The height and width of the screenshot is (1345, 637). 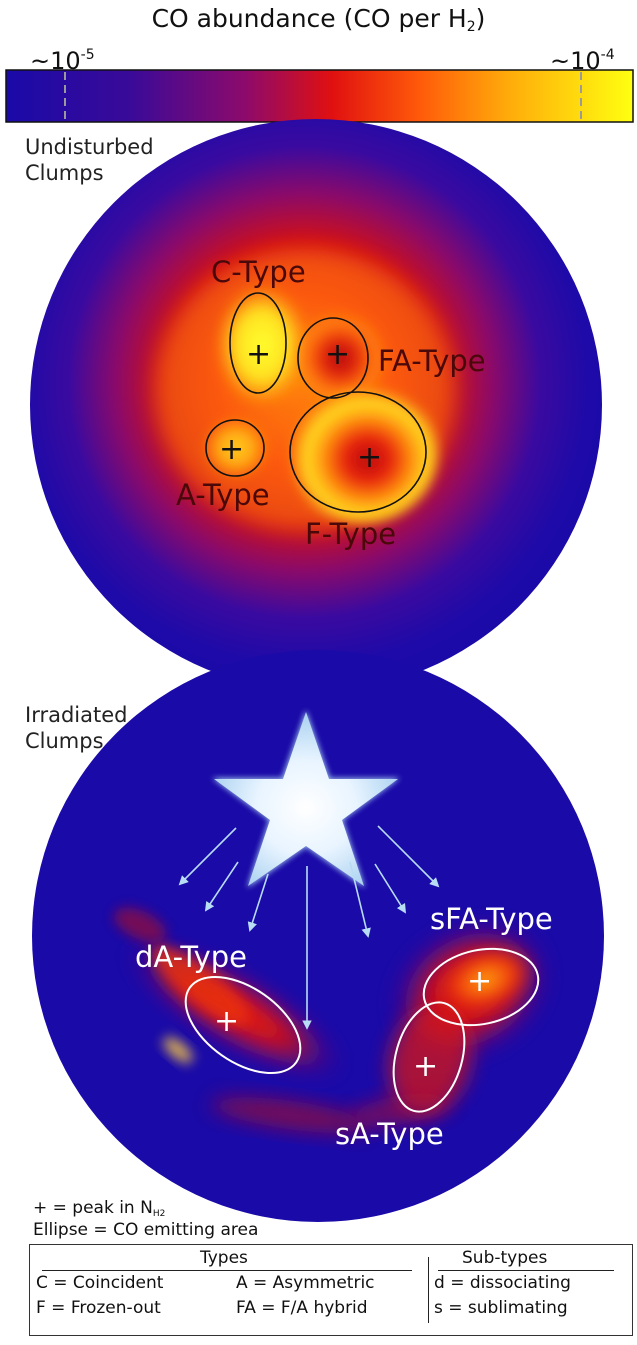 What do you see at coordinates (351, 534) in the screenshot?
I see `f-type-label: F-Type` at bounding box center [351, 534].